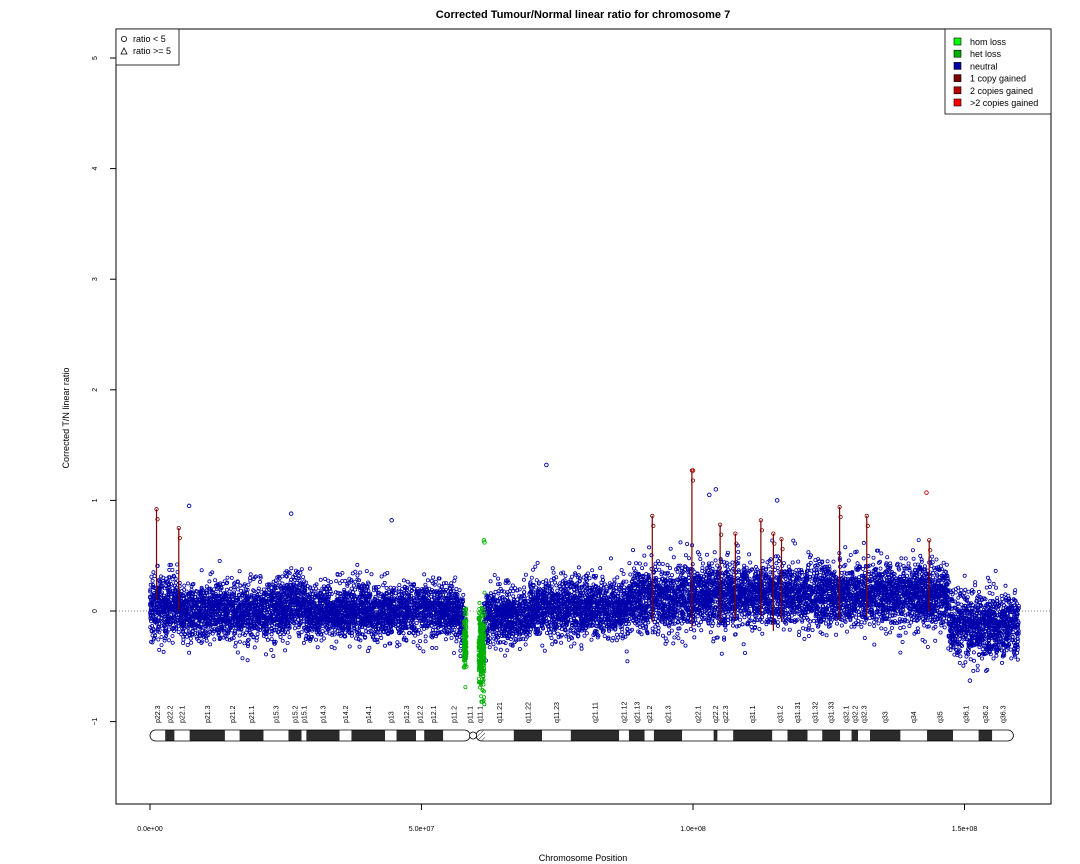 The width and height of the screenshot is (1080, 864). I want to click on chromosome-ideogram, so click(581, 735).